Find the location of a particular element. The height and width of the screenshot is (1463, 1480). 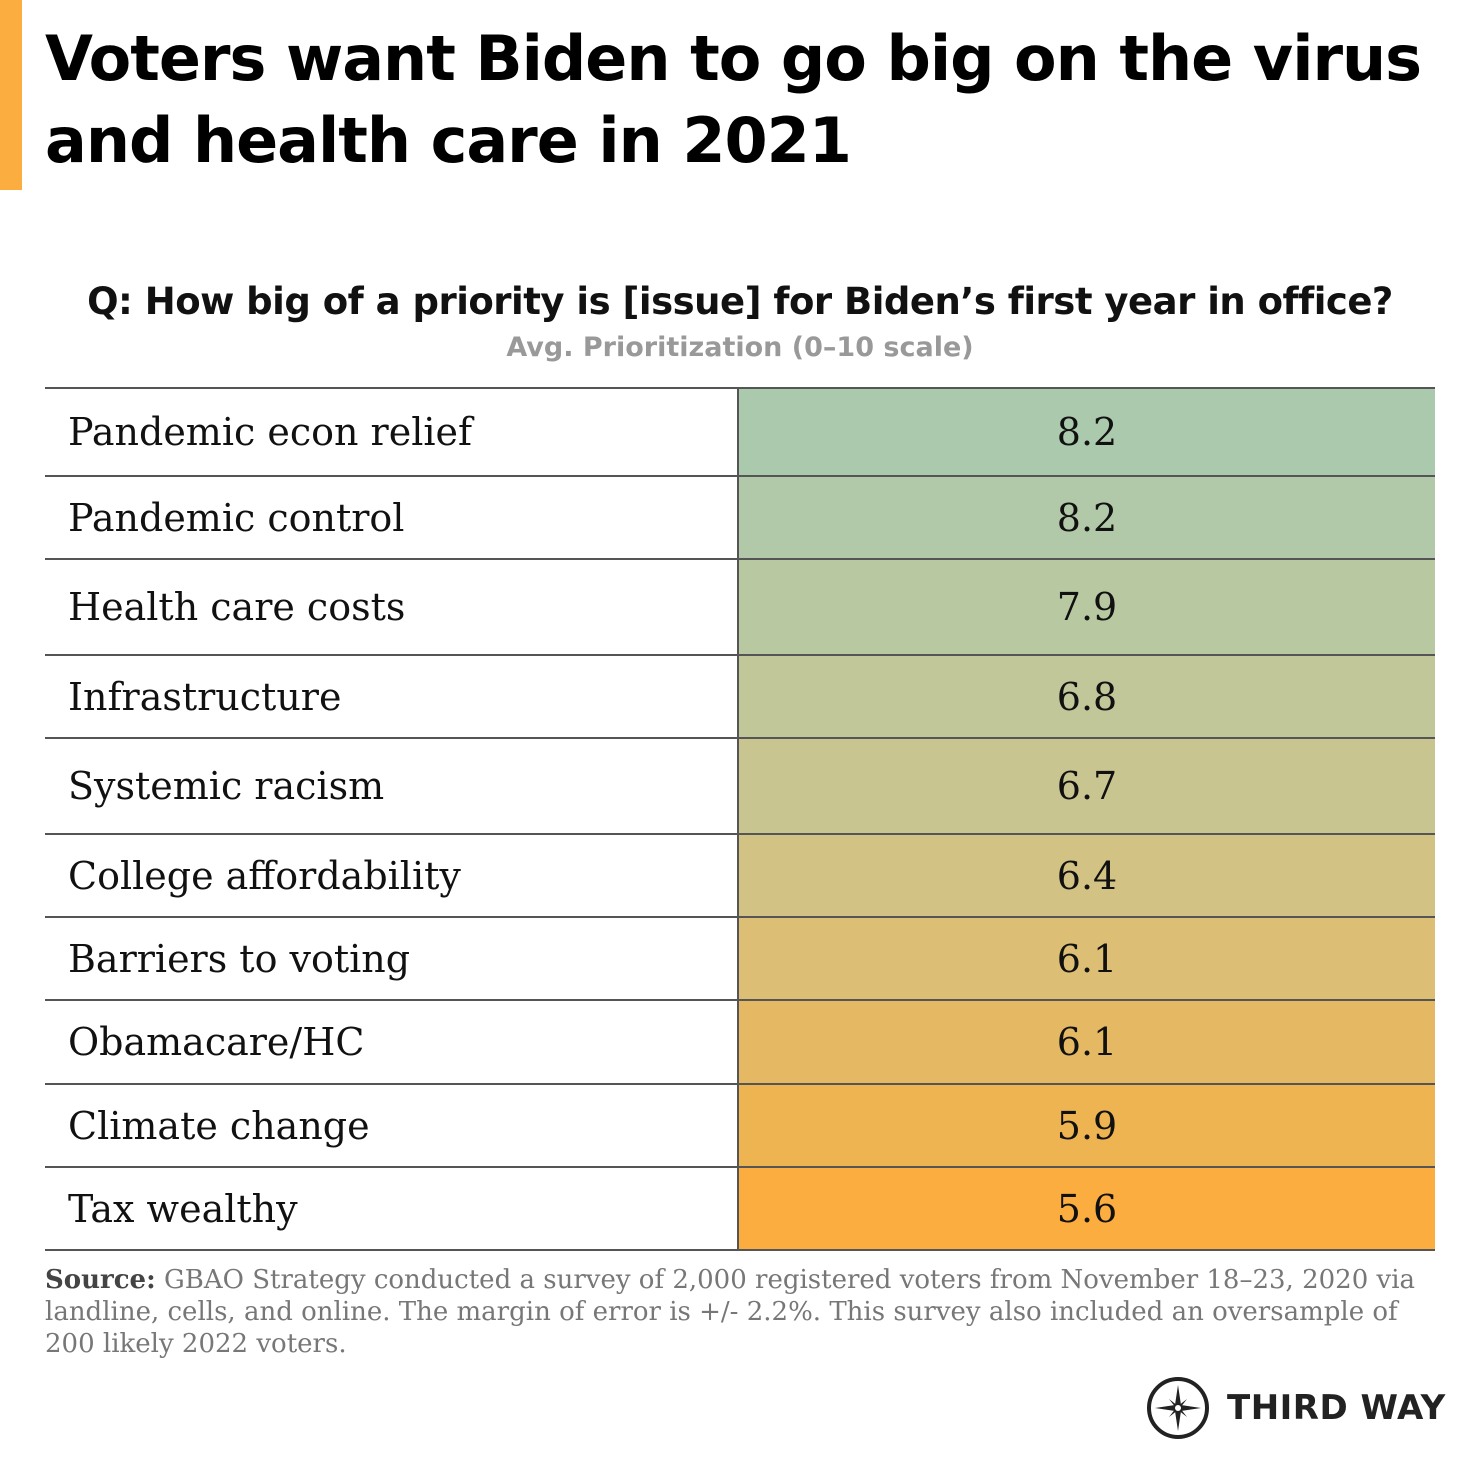

row-value: 6.4 is located at coordinates (1087, 875).